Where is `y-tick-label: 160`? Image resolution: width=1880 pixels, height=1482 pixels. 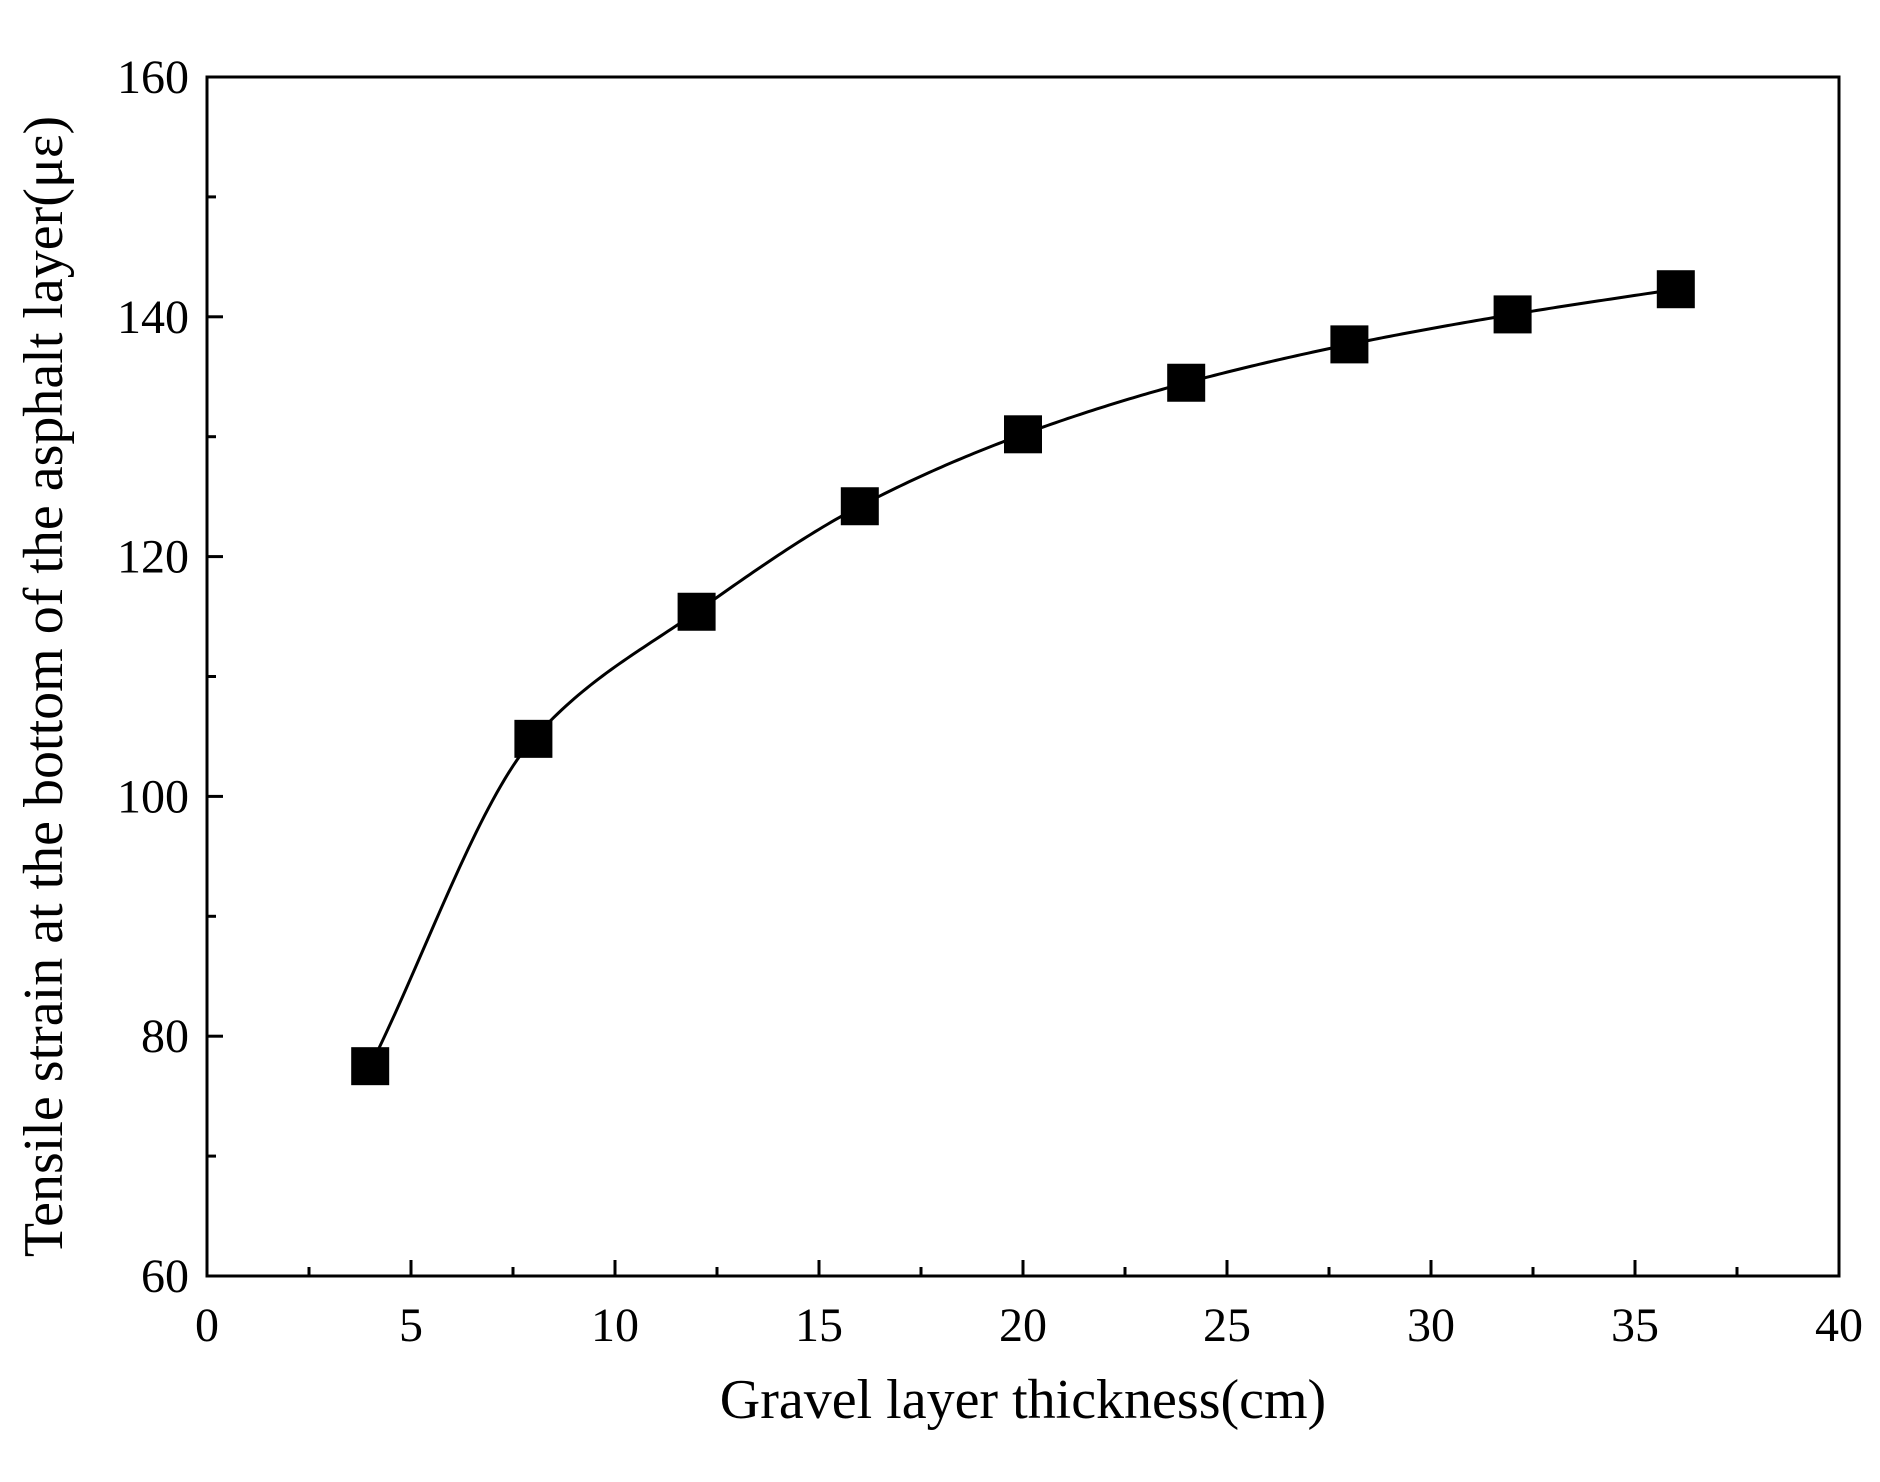
y-tick-label: 160 is located at coordinates (153, 77).